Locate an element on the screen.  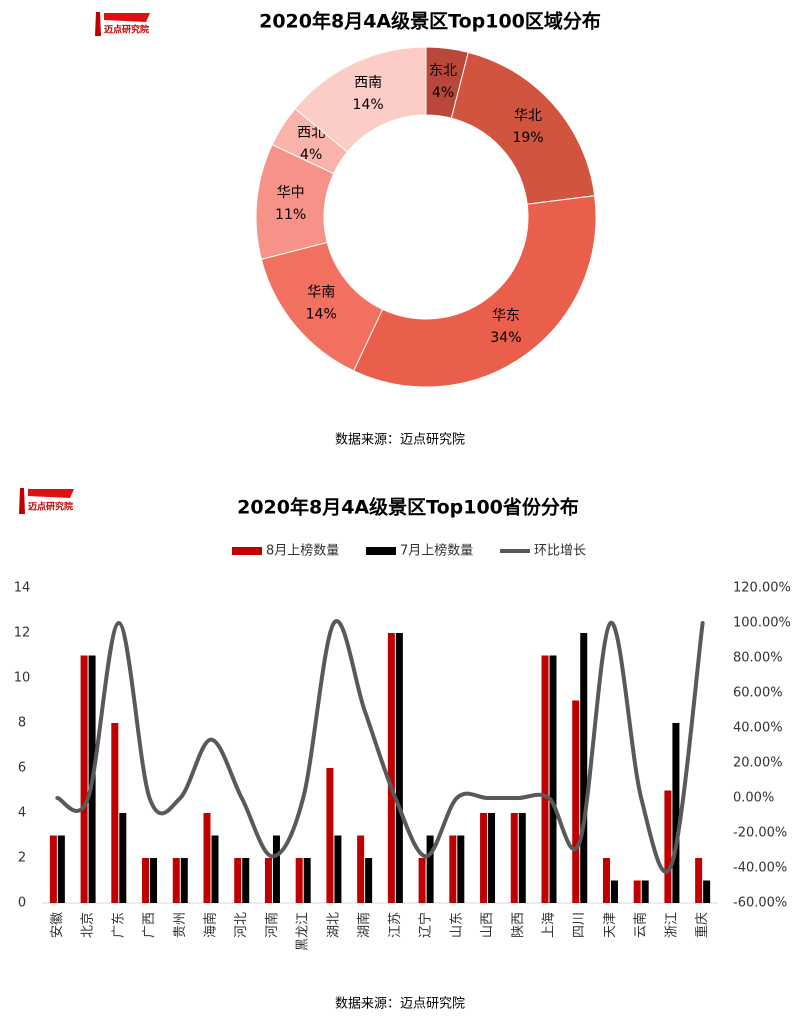
y2-tick-label: 100.00% is located at coordinates (762, 623).